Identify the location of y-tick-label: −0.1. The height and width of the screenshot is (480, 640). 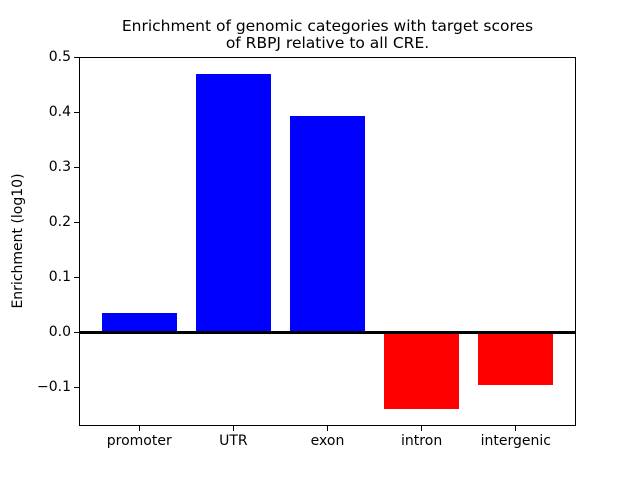
(54, 387).